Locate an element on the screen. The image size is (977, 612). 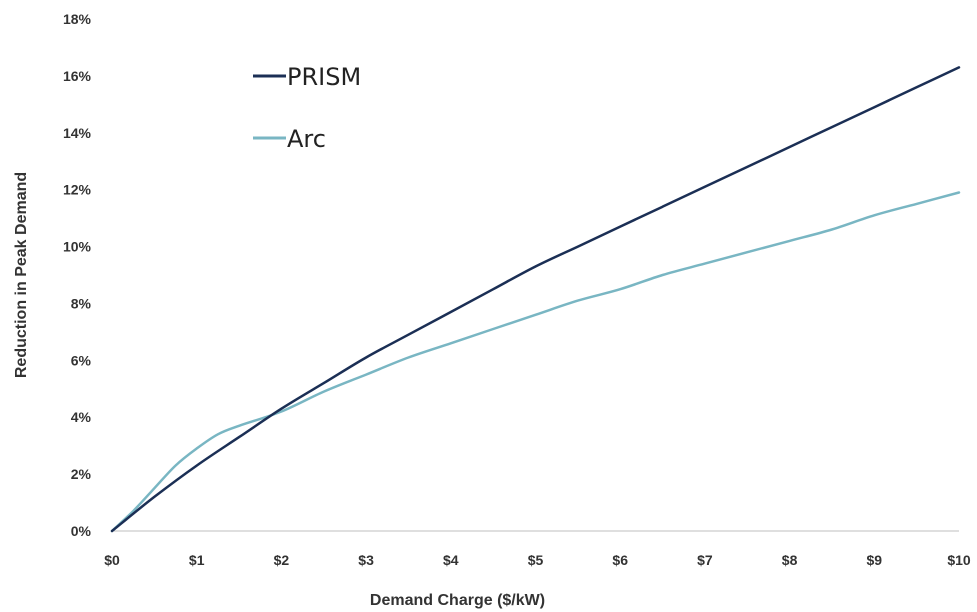
x-tick-label: $2 is located at coordinates (282, 560).